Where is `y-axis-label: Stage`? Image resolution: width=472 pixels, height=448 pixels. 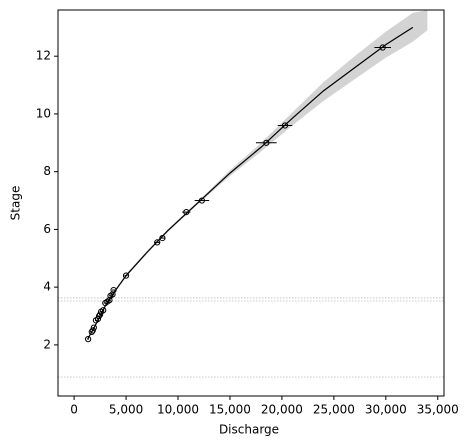 y-axis-label: Stage is located at coordinates (16, 203).